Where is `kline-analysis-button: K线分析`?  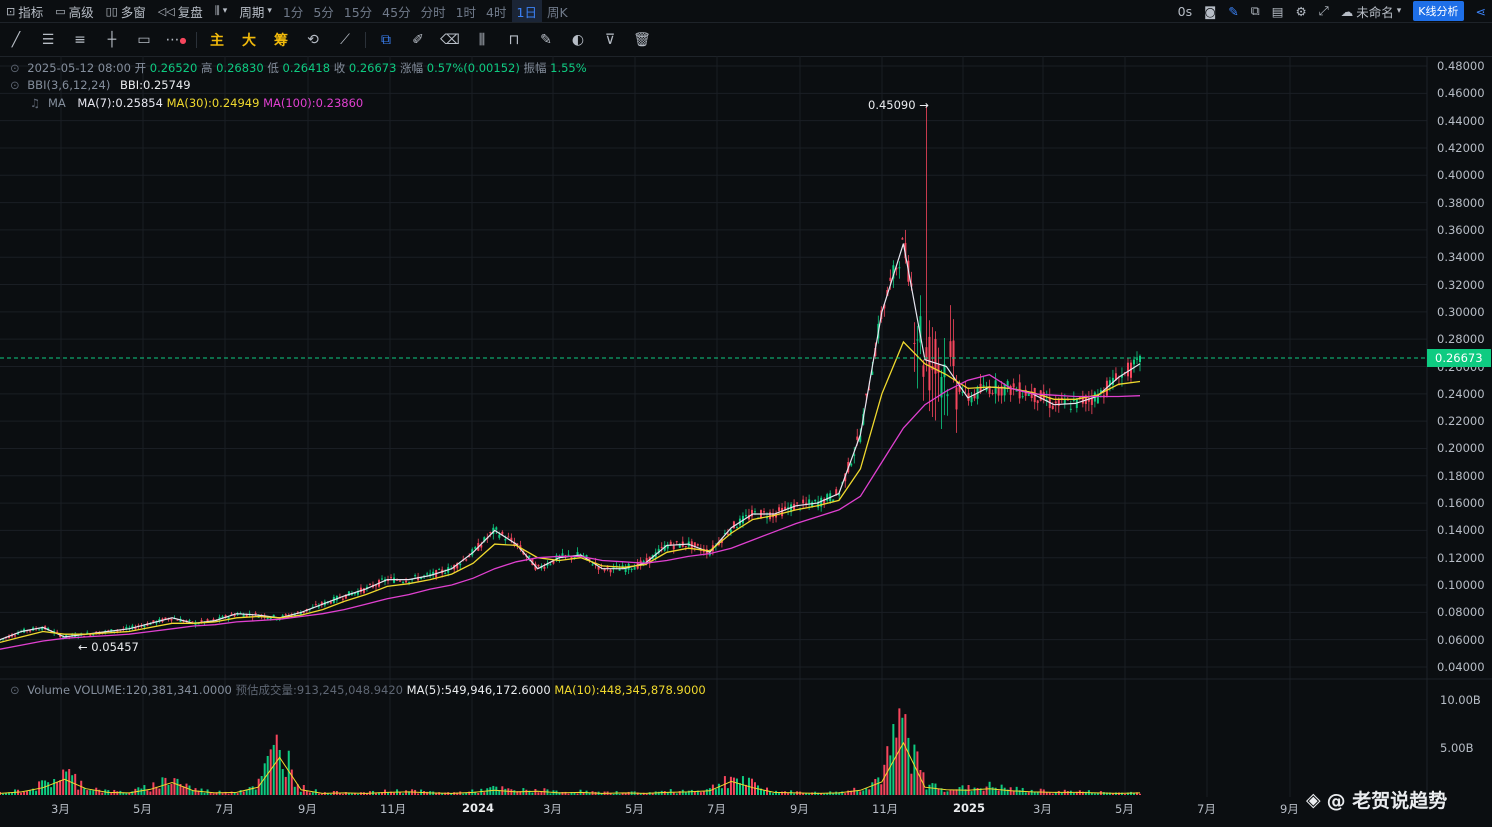
kline-analysis-button: K线分析 is located at coordinates (1438, 11).